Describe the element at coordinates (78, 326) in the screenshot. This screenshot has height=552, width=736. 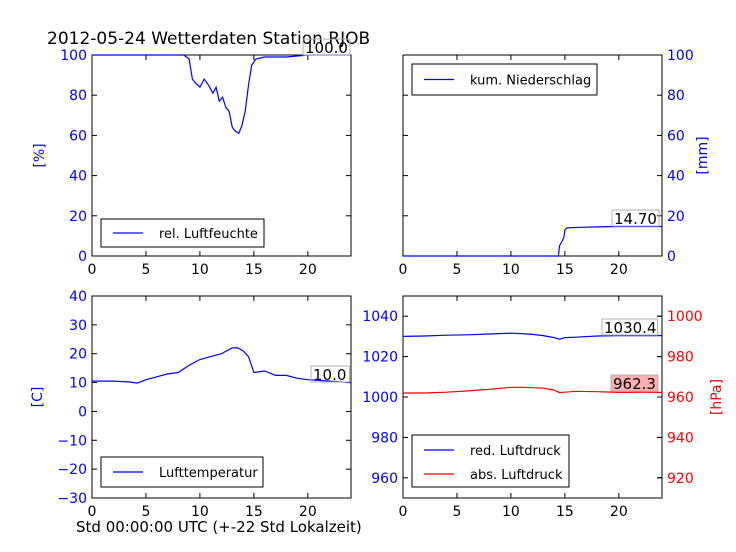
I see `y-tick-label: 30` at that location.